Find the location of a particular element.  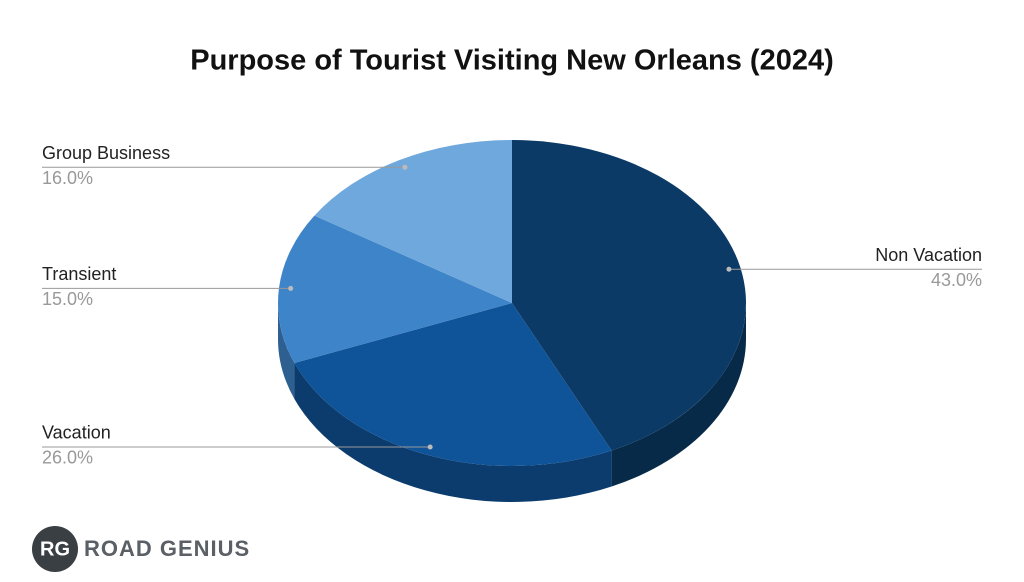

slice-value-label: 15.0% is located at coordinates (67, 299).